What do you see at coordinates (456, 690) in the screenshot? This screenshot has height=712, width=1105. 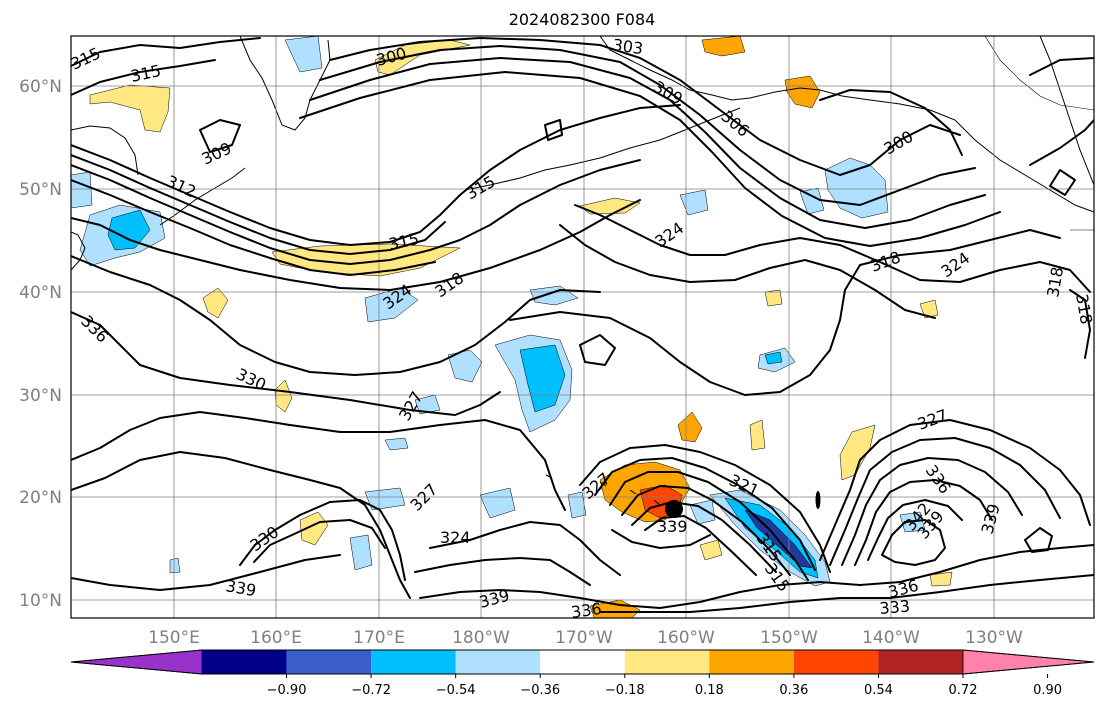 I see `colorbar-label: −0.54` at bounding box center [456, 690].